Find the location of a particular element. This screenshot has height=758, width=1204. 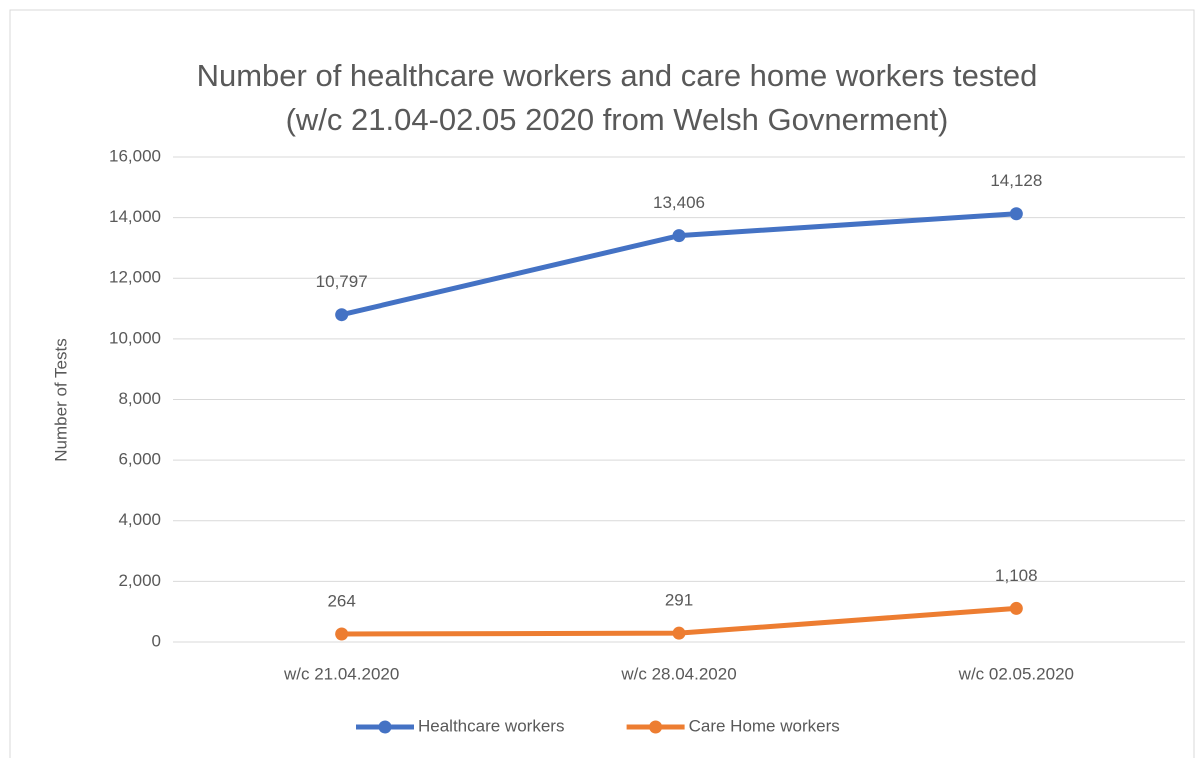

y-tick-label: 14,000 is located at coordinates (135, 216).